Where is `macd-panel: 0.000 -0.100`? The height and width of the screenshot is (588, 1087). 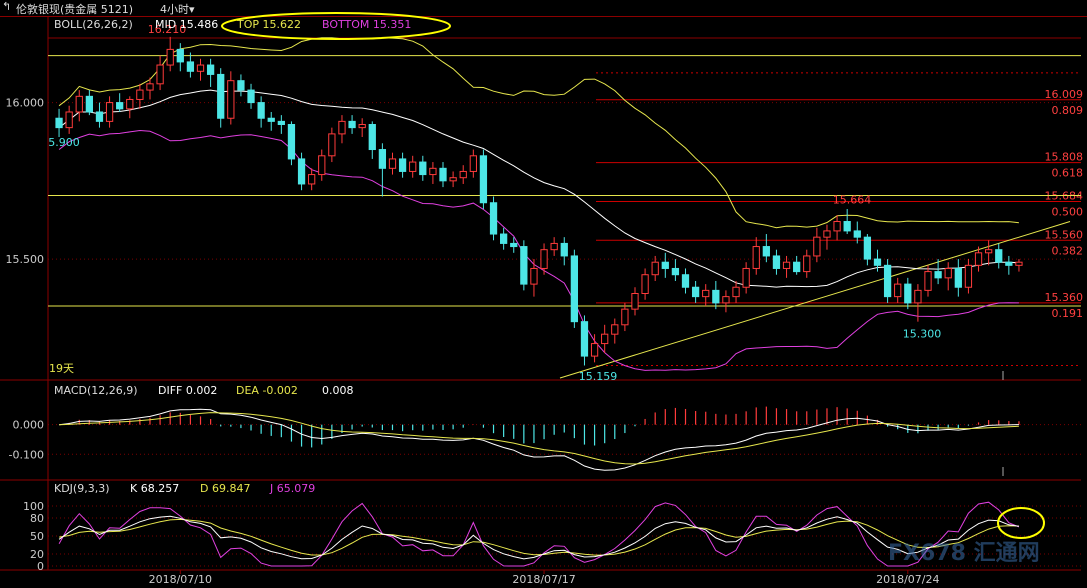
macd-panel: 0.000 -0.100 is located at coordinates (545, 438).